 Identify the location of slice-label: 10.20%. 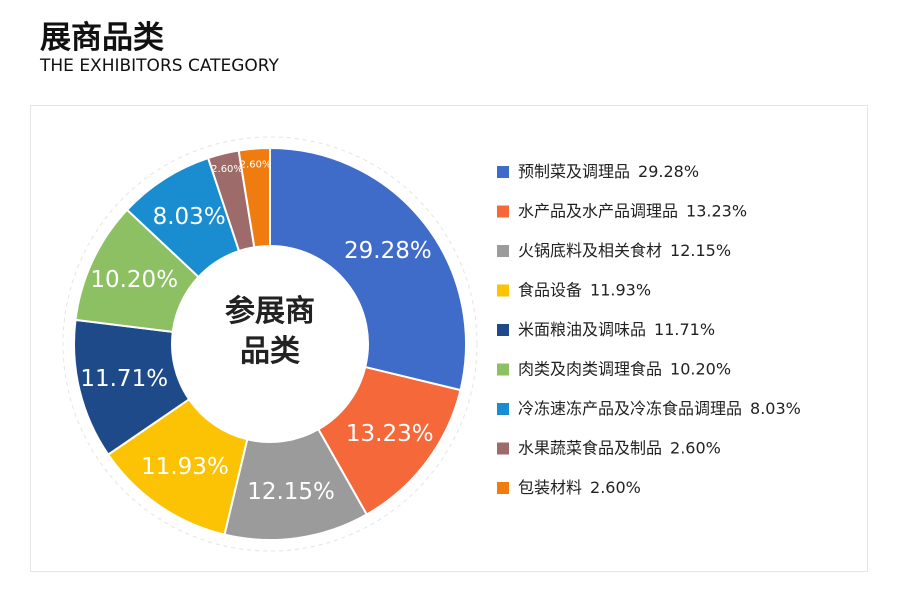
(134, 280).